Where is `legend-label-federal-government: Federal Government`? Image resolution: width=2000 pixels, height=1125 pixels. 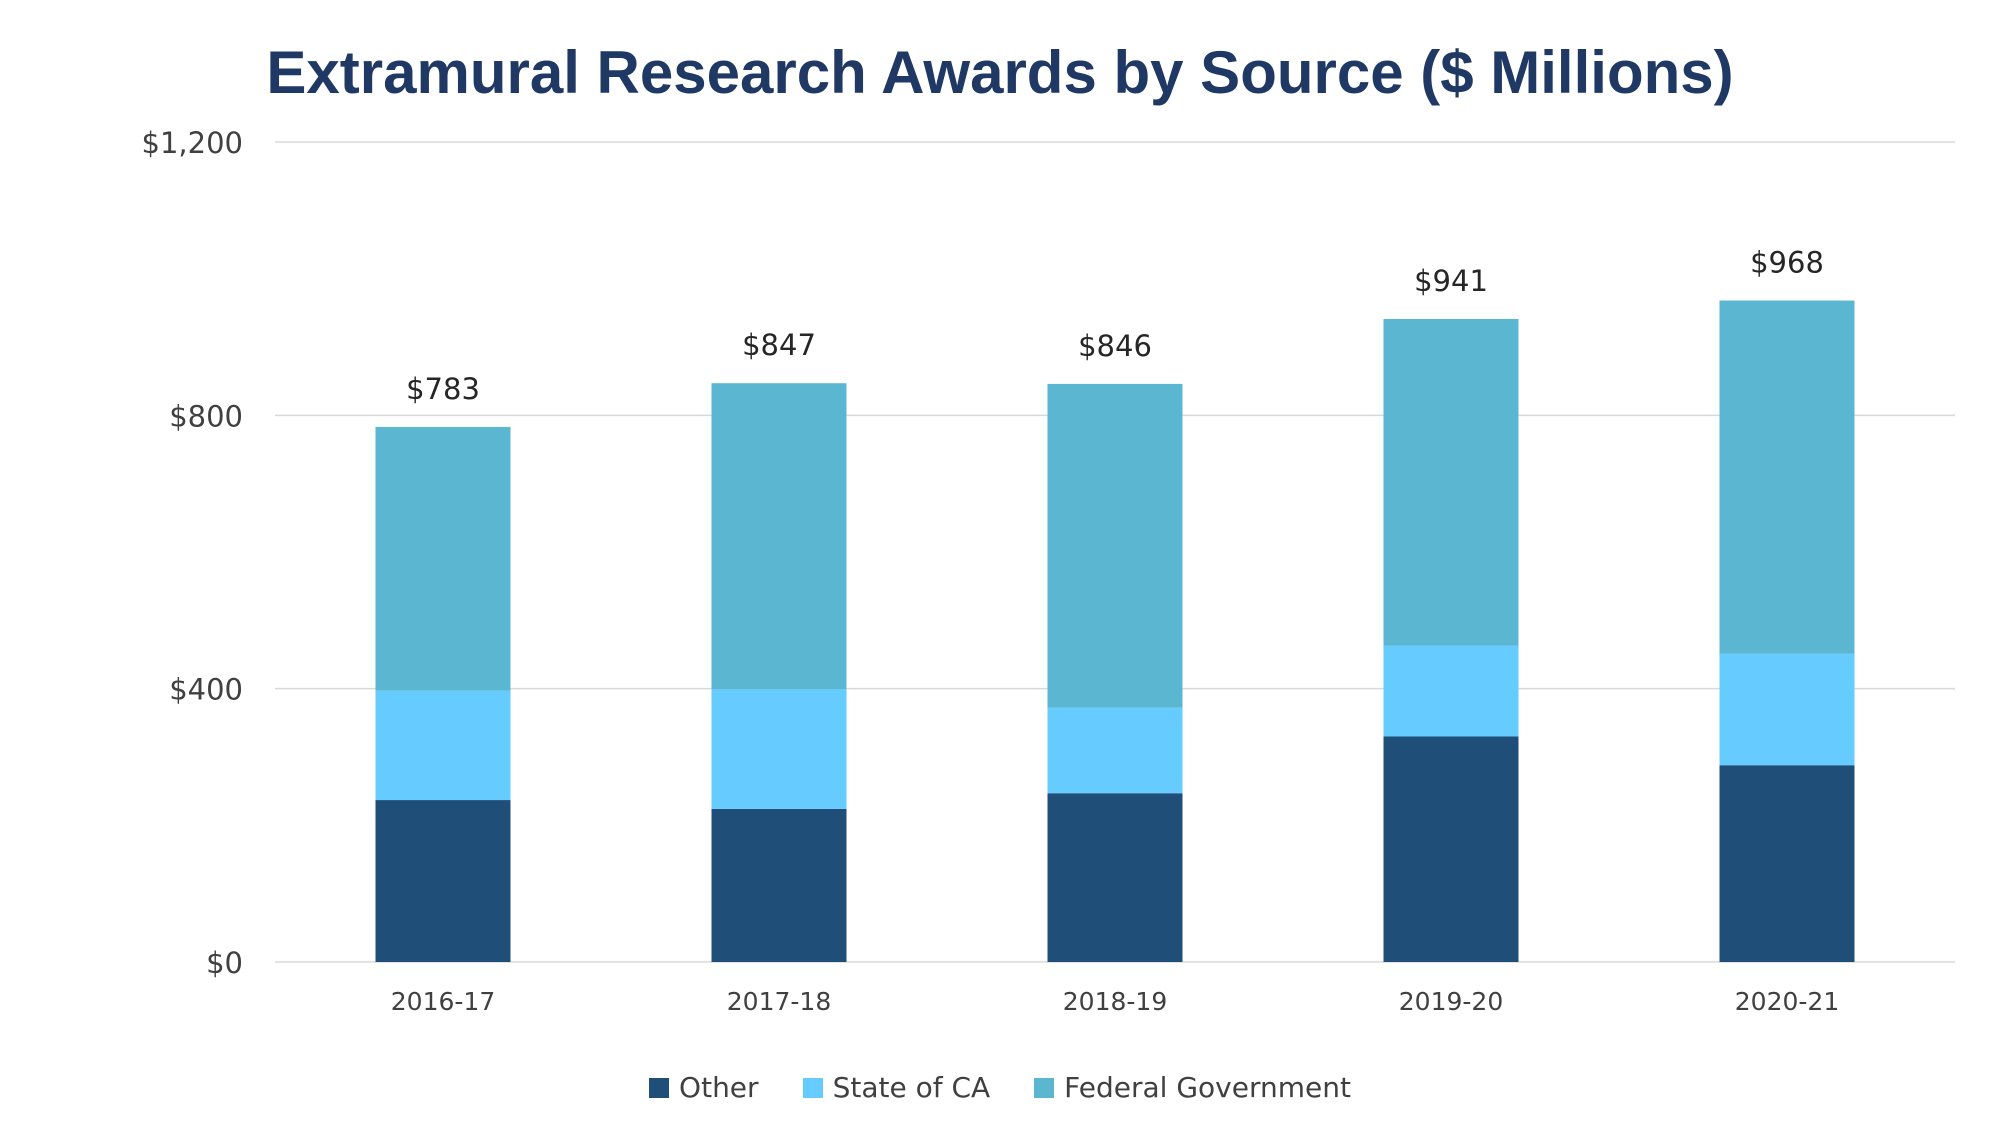
legend-label-federal-government: Federal Government is located at coordinates (1207, 1087).